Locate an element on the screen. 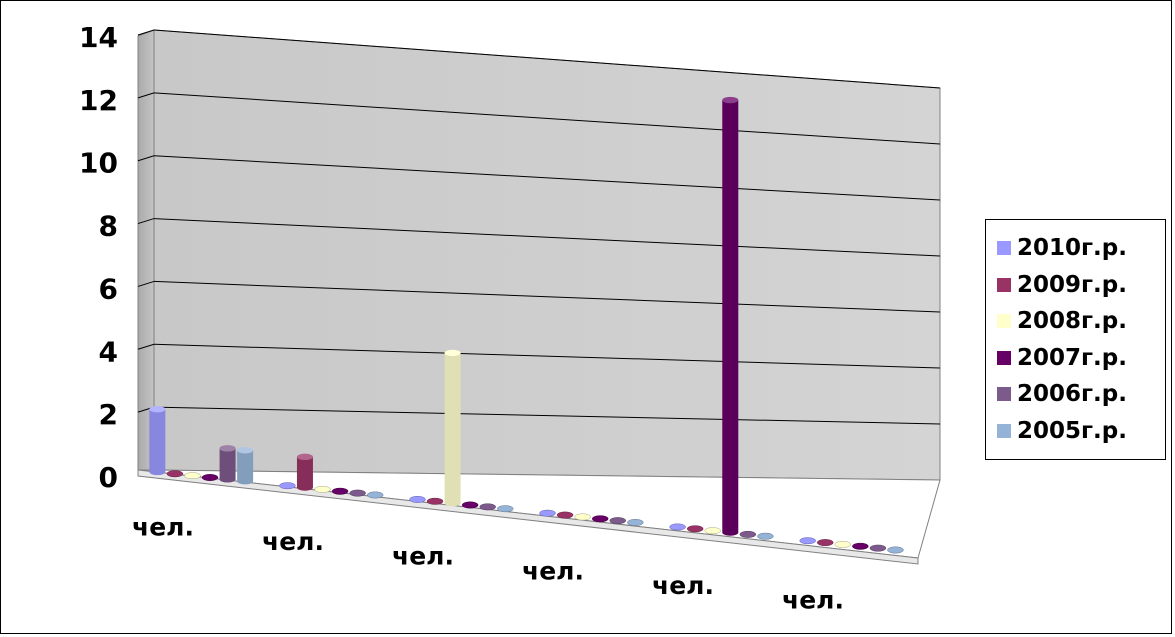  legend-label: 2007г.р. is located at coordinates (1072, 357).